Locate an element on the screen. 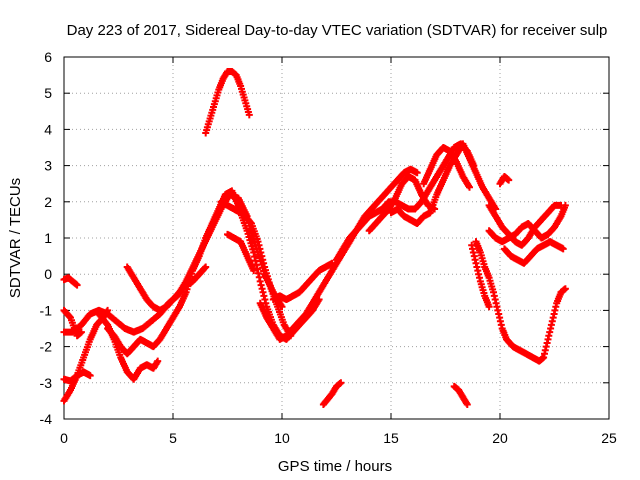 The width and height of the screenshot is (640, 480). x-tick-label: 15 is located at coordinates (391, 438).